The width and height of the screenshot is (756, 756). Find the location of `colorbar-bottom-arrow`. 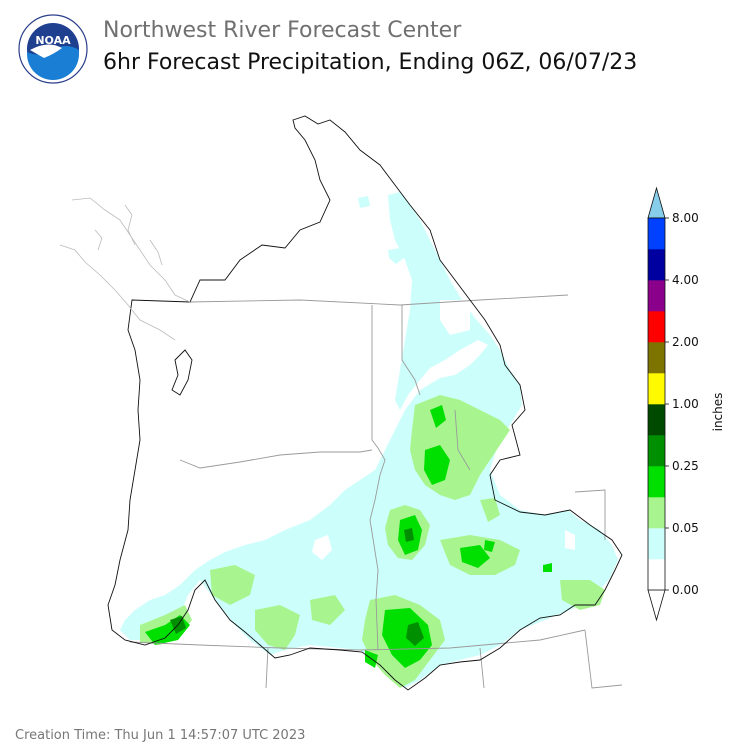

colorbar-bottom-arrow is located at coordinates (656, 605).